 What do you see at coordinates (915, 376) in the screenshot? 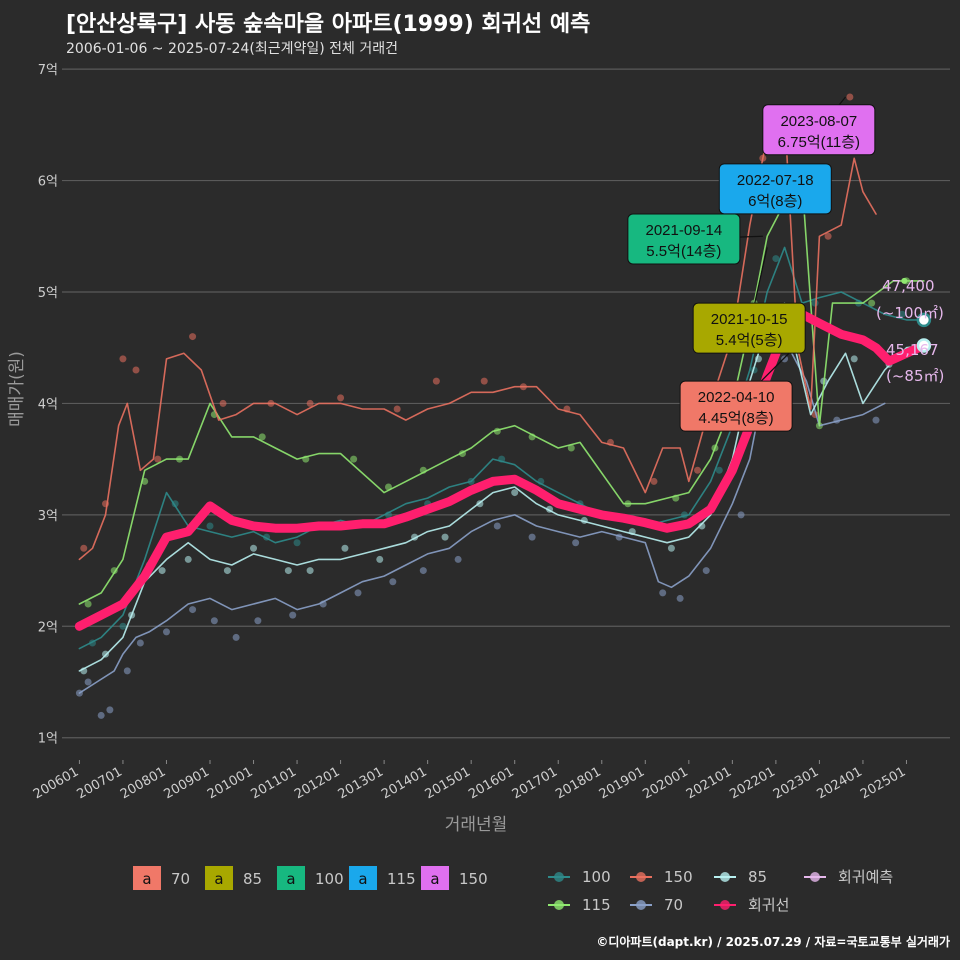
I see `forecast-area: (~85㎡)` at bounding box center [915, 376].